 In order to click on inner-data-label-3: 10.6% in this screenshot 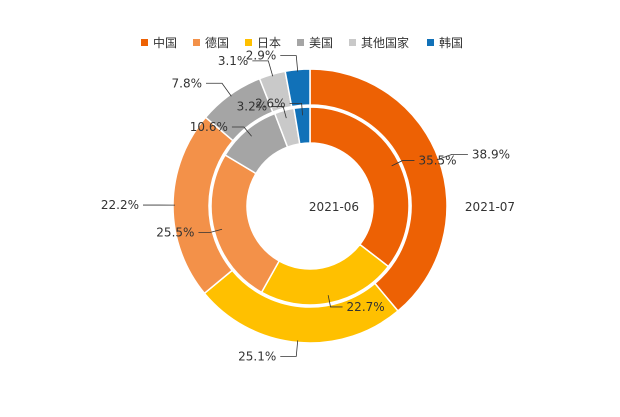, I will do `click(209, 127)`.